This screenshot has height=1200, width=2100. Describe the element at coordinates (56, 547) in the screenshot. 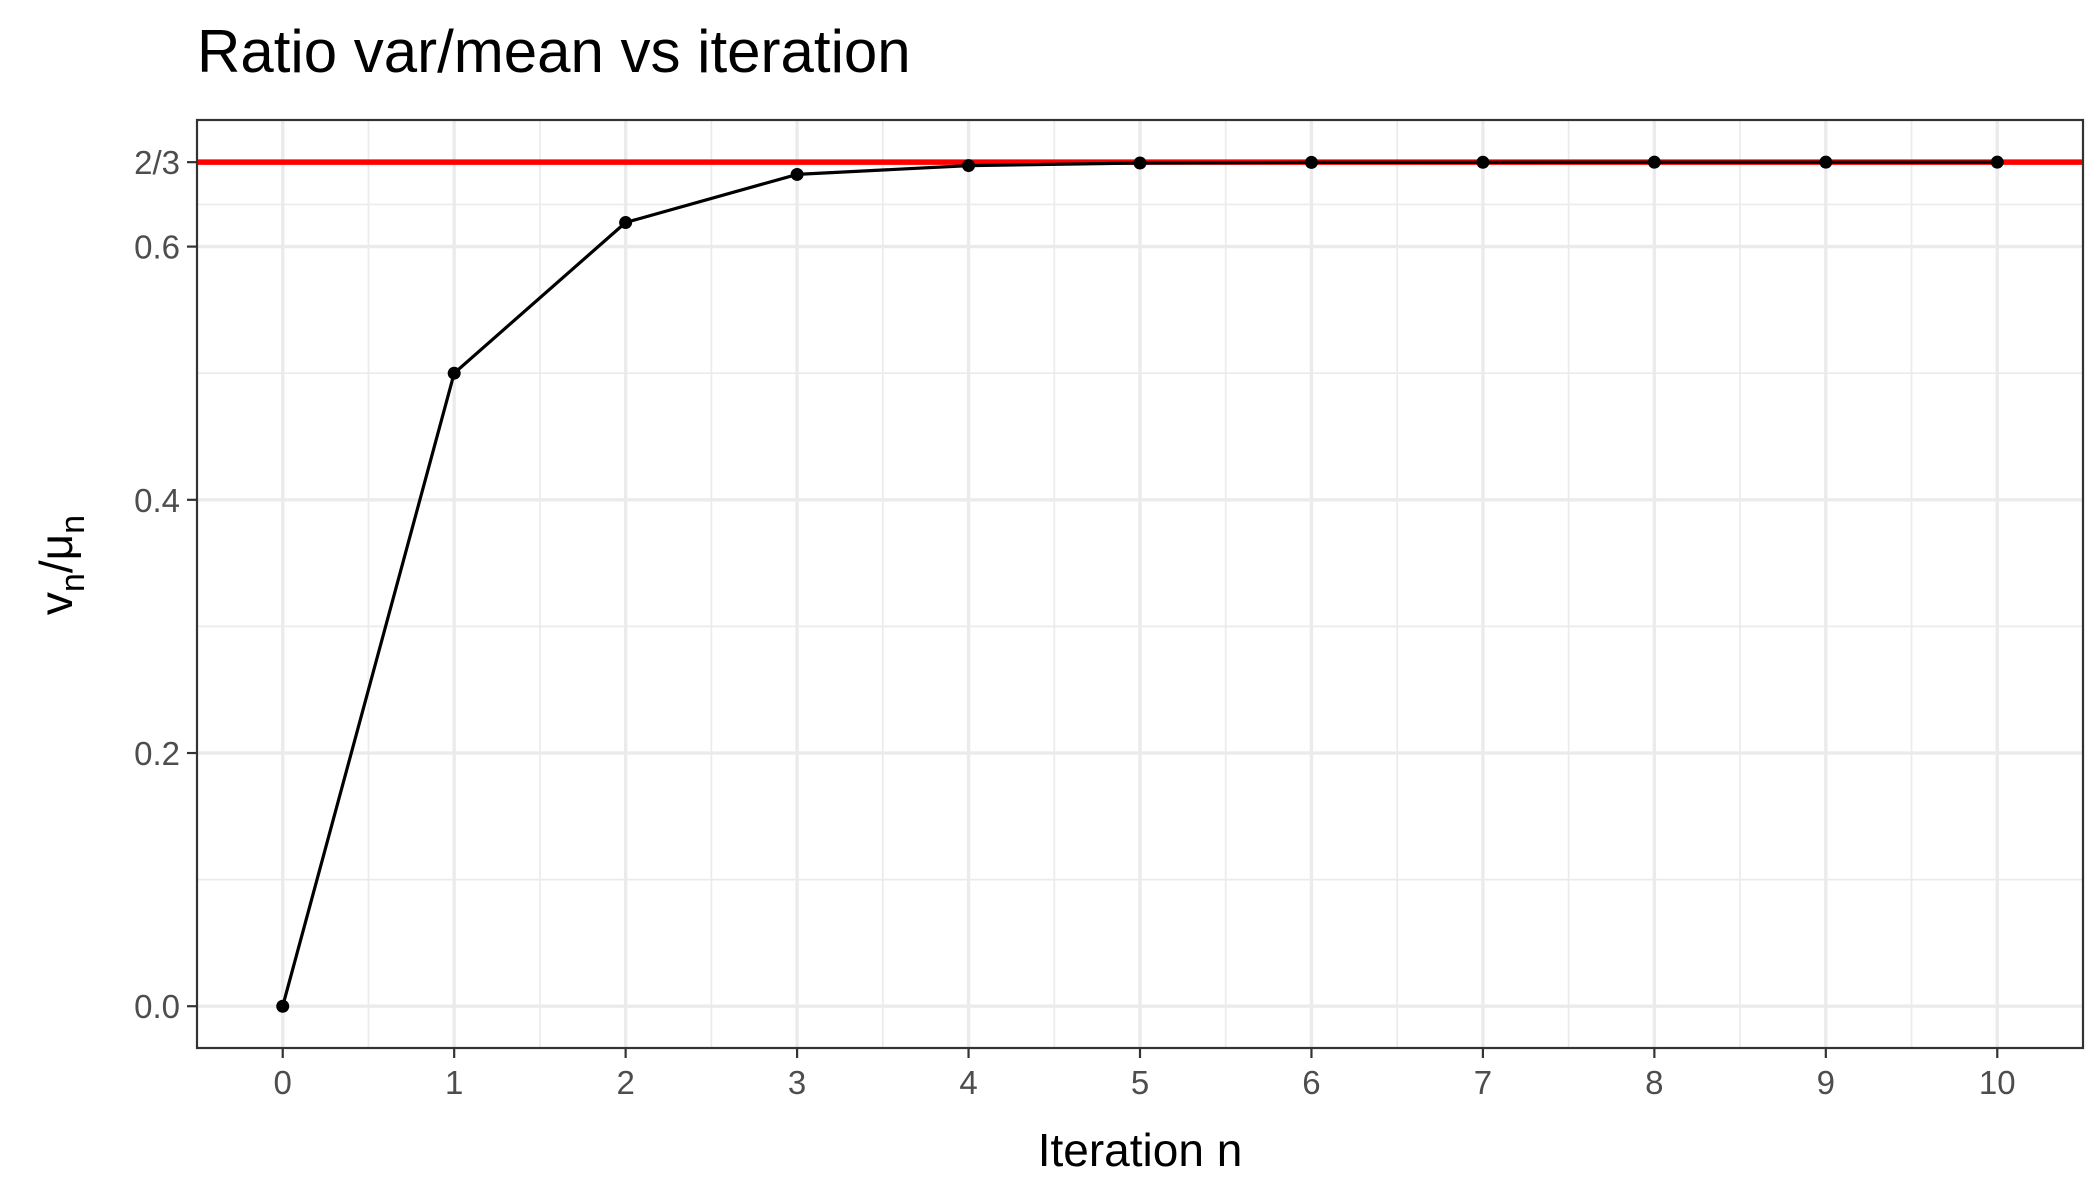

I see `y-axis-title-base-2: μ` at that location.